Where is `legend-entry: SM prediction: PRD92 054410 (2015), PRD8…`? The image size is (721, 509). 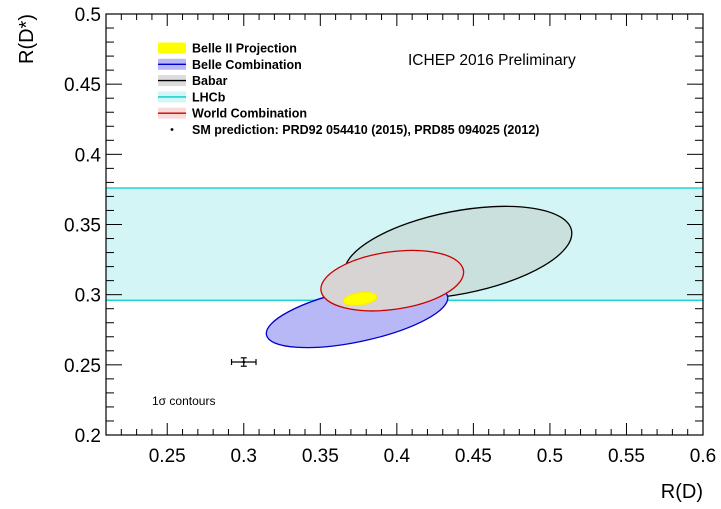
legend-entry: SM prediction: PRD92 054410 (2015), PRD8… is located at coordinates (354, 130).